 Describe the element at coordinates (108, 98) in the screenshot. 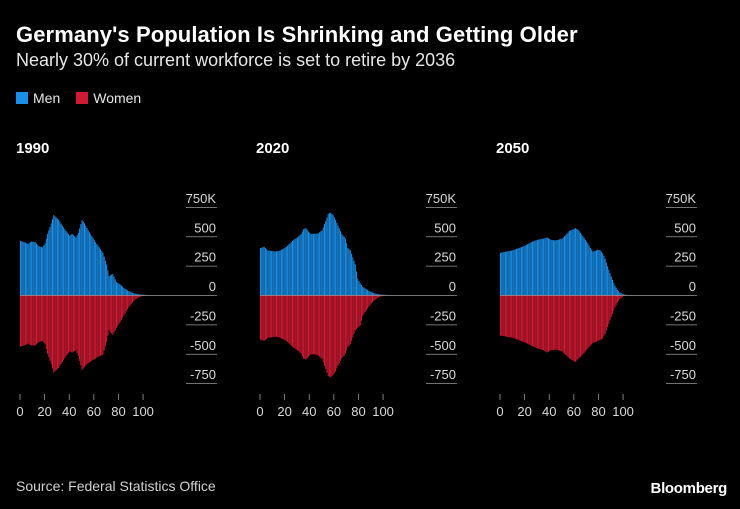

I see `legend-item-women: Women` at that location.